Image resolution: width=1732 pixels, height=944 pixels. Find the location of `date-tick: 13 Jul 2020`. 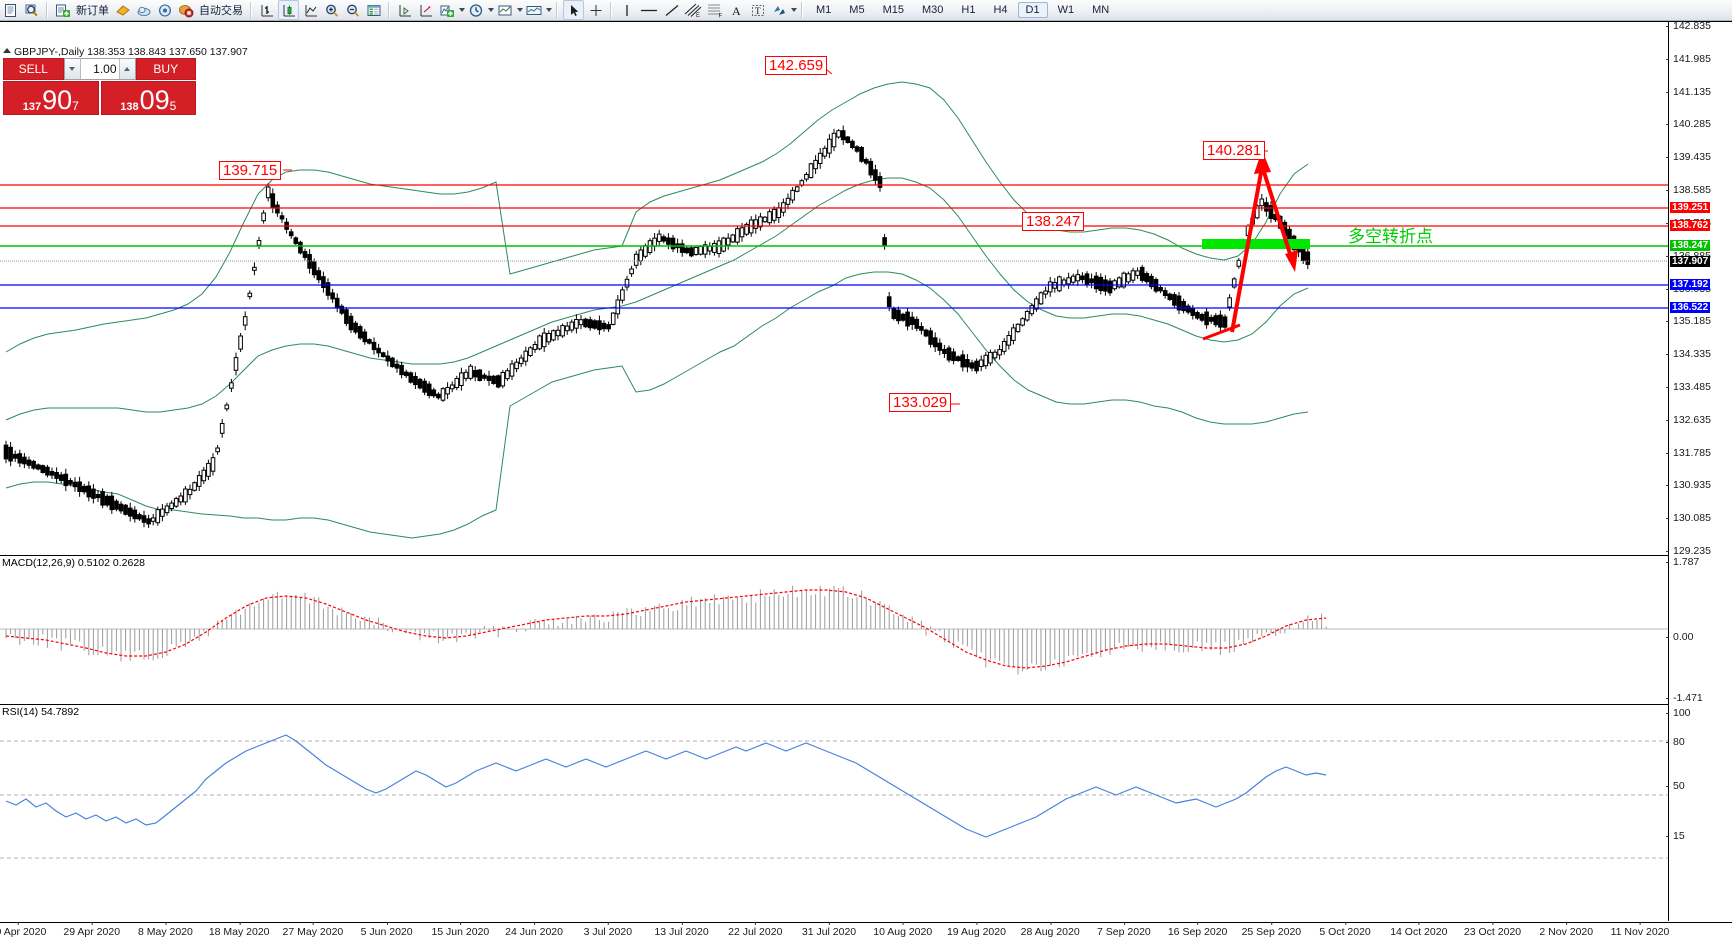

date-tick: 13 Jul 2020 is located at coordinates (681, 930).